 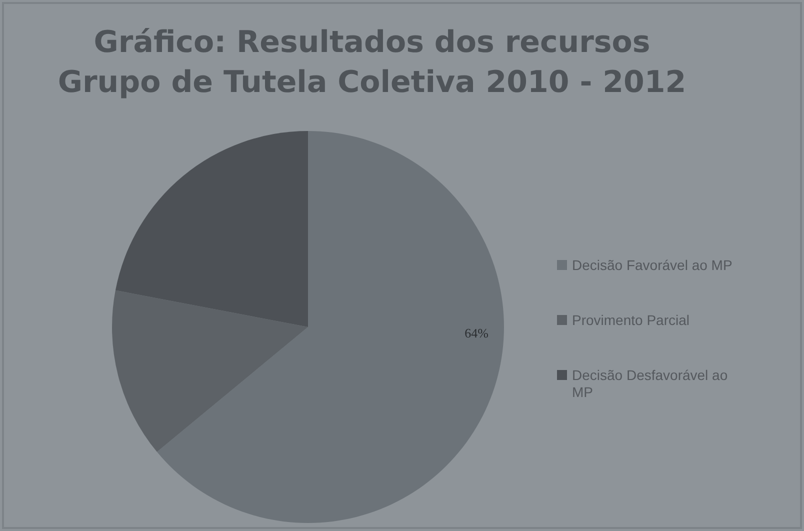 What do you see at coordinates (652, 265) in the screenshot?
I see `legend-label: Decisão Favorável ao MP` at bounding box center [652, 265].